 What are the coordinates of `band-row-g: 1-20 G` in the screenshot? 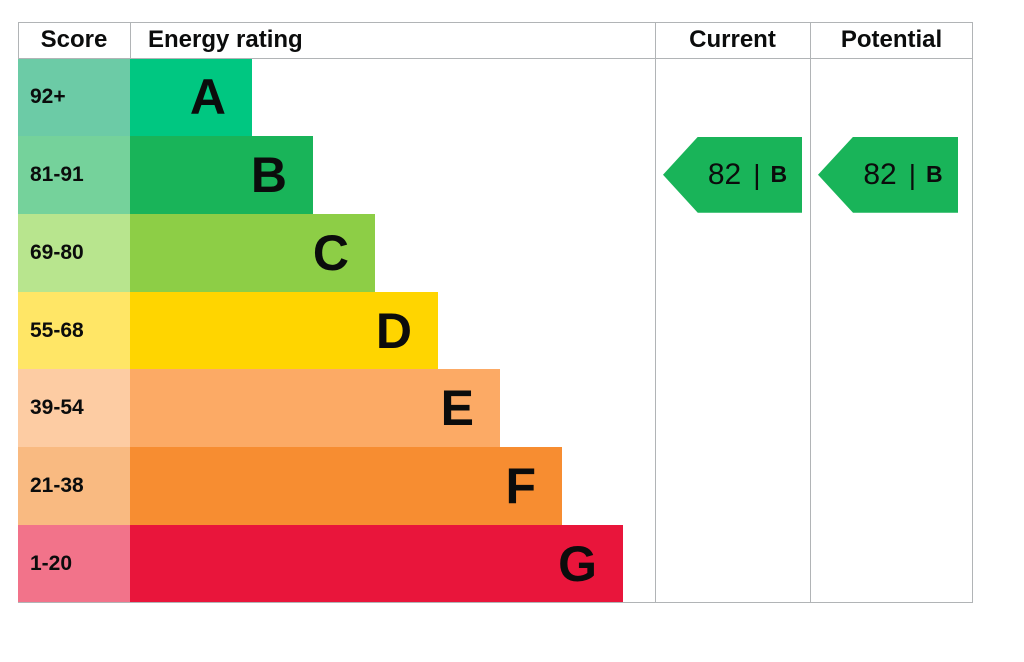 It's located at (336, 564).